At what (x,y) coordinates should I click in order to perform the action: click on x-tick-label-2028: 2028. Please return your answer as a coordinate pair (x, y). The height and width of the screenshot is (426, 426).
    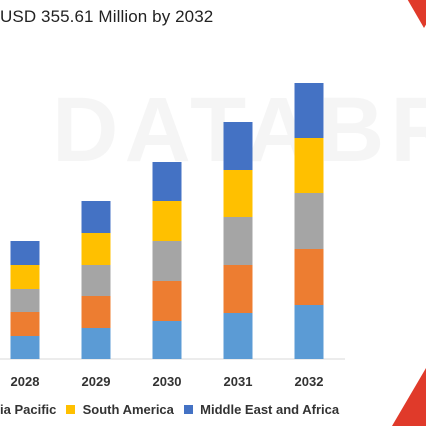
    Looking at the image, I should click on (25, 381).